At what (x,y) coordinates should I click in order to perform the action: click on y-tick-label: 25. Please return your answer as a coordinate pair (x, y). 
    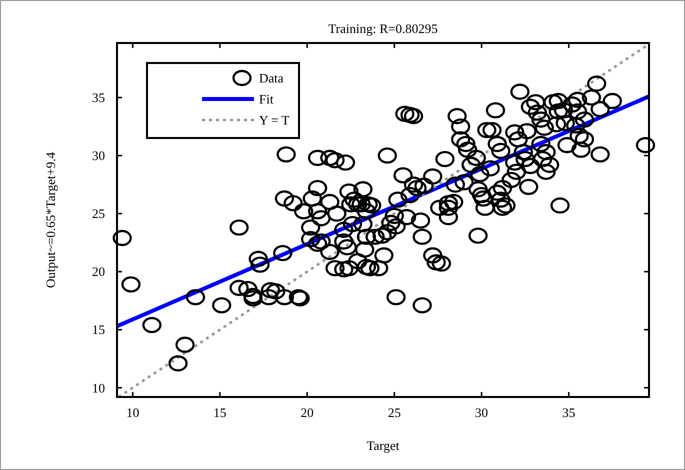
    Looking at the image, I should click on (98, 214).